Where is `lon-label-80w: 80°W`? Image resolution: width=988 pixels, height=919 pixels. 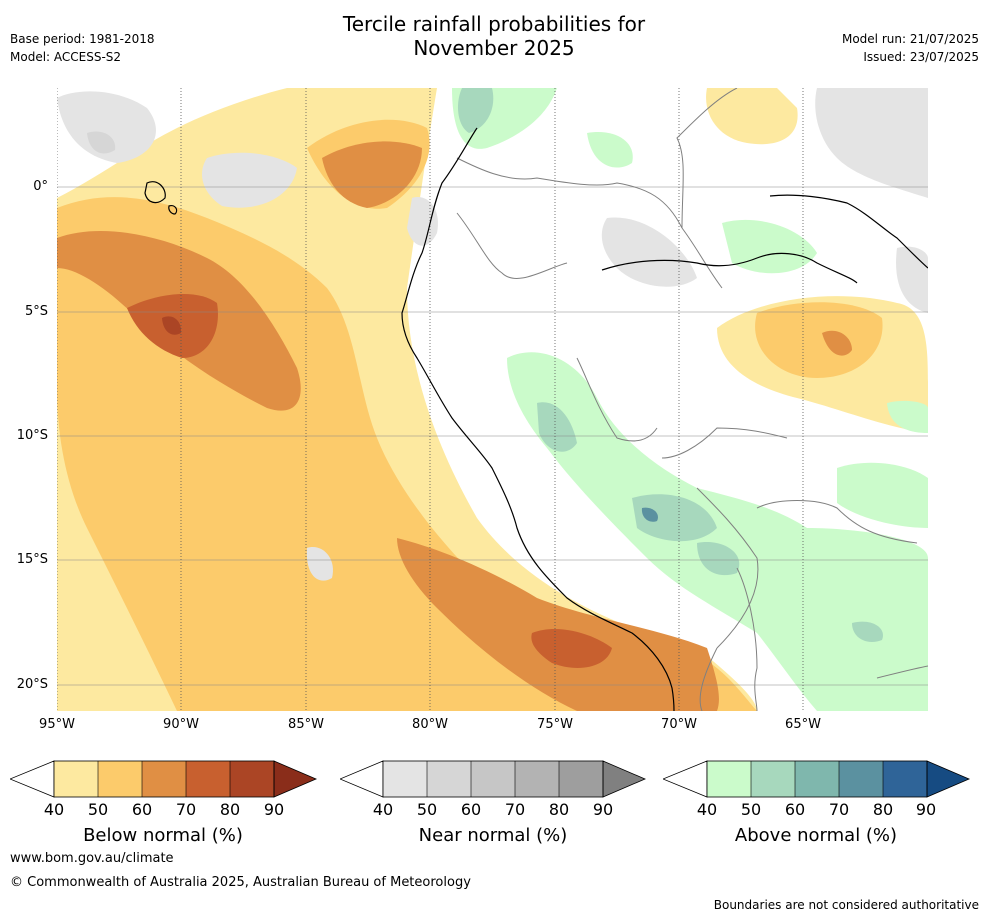 lon-label-80w: 80°W is located at coordinates (430, 724).